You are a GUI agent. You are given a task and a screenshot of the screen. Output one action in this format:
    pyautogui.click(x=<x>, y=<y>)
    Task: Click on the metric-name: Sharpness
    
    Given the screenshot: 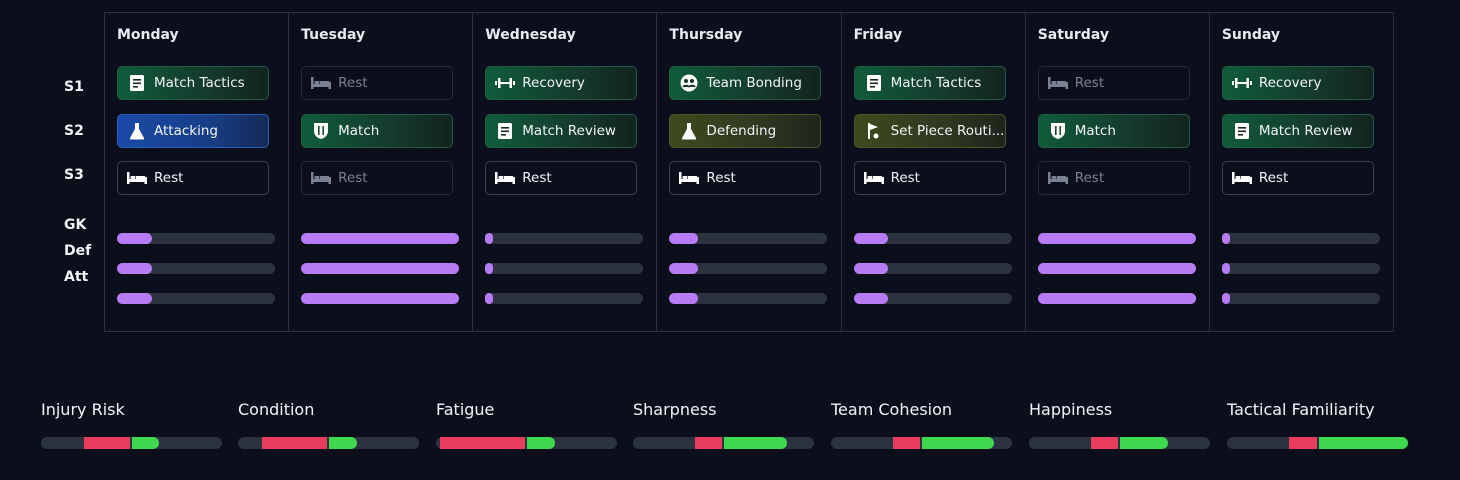 What is the action you would take?
    pyautogui.click(x=675, y=409)
    